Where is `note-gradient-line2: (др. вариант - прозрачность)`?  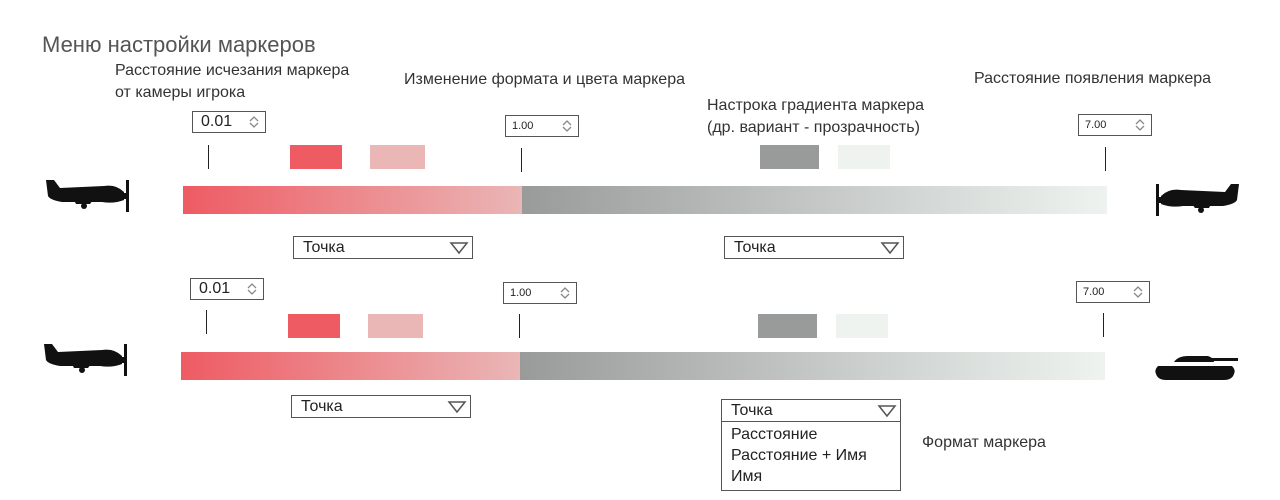 note-gradient-line2: (др. вариант - прозрачность) is located at coordinates (813, 127).